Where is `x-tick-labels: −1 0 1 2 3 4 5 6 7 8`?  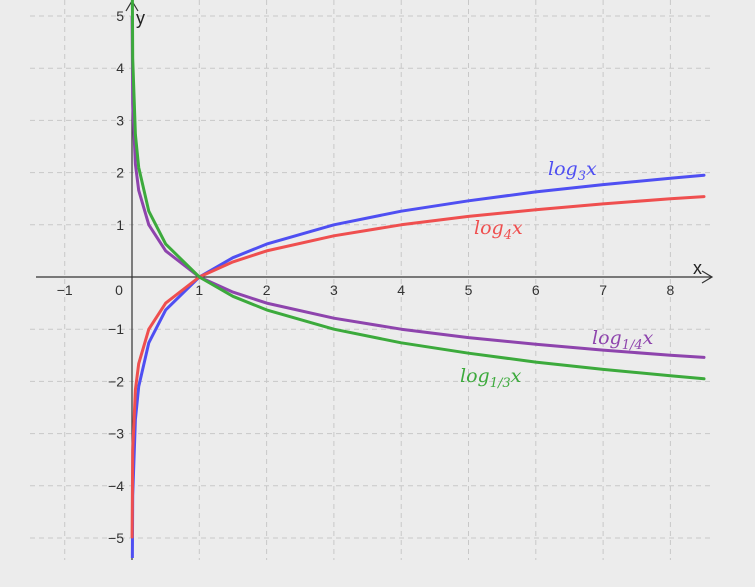 x-tick-labels: −1 0 1 2 3 4 5 6 7 8 is located at coordinates (366, 290).